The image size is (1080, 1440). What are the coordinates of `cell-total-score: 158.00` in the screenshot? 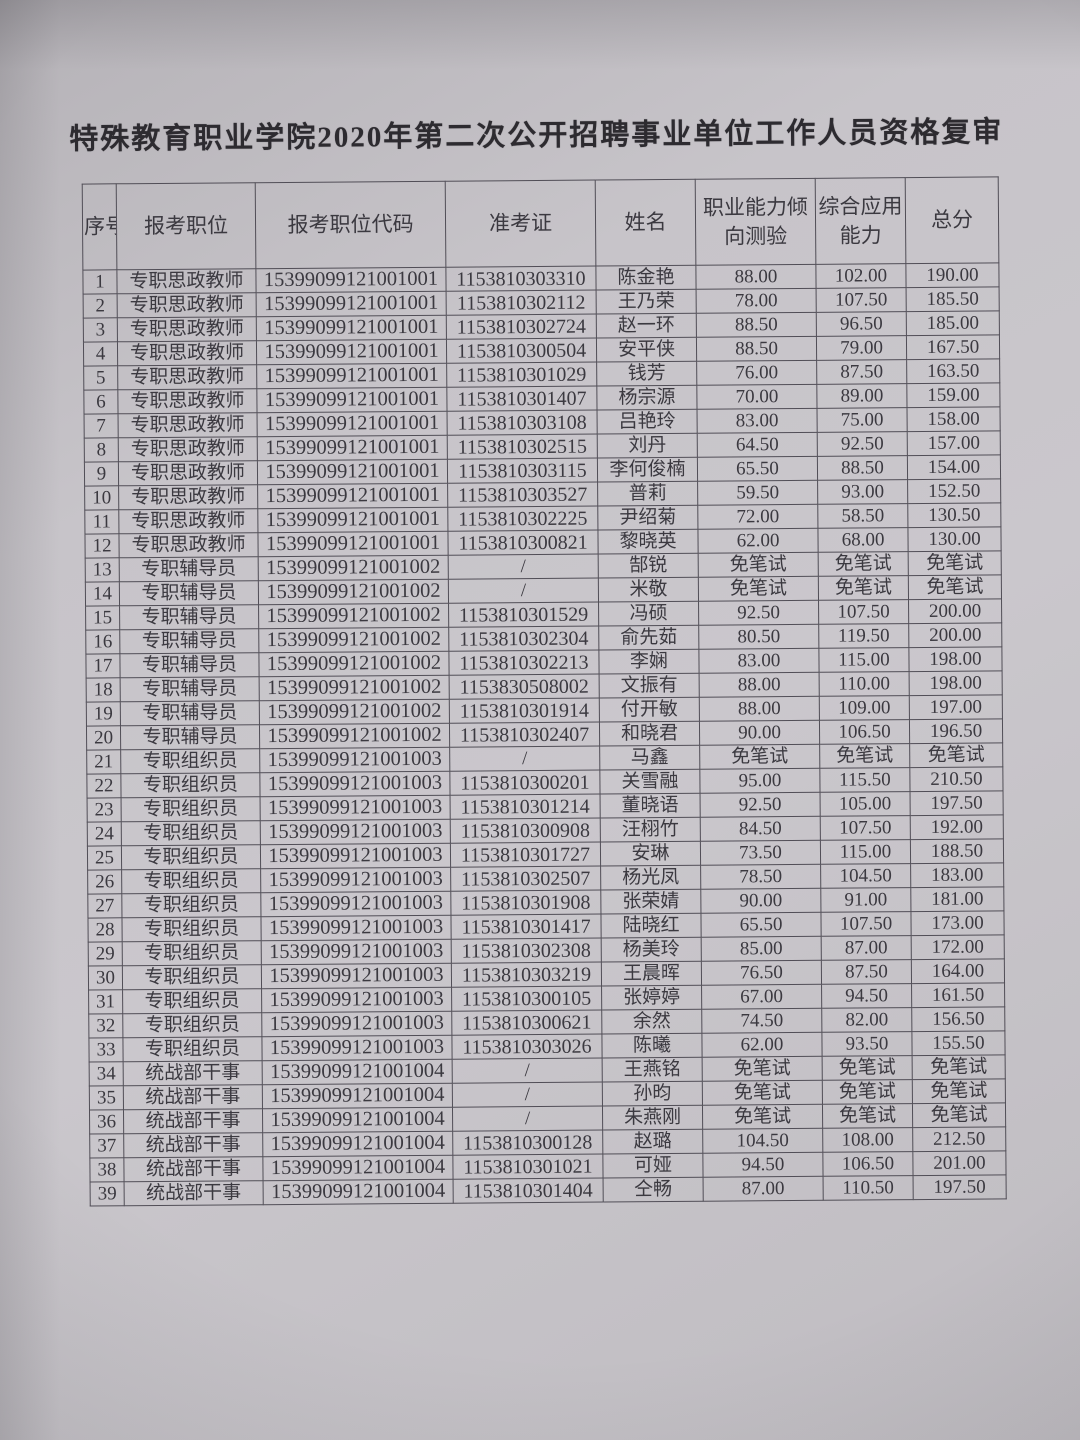 It's located at (954, 419).